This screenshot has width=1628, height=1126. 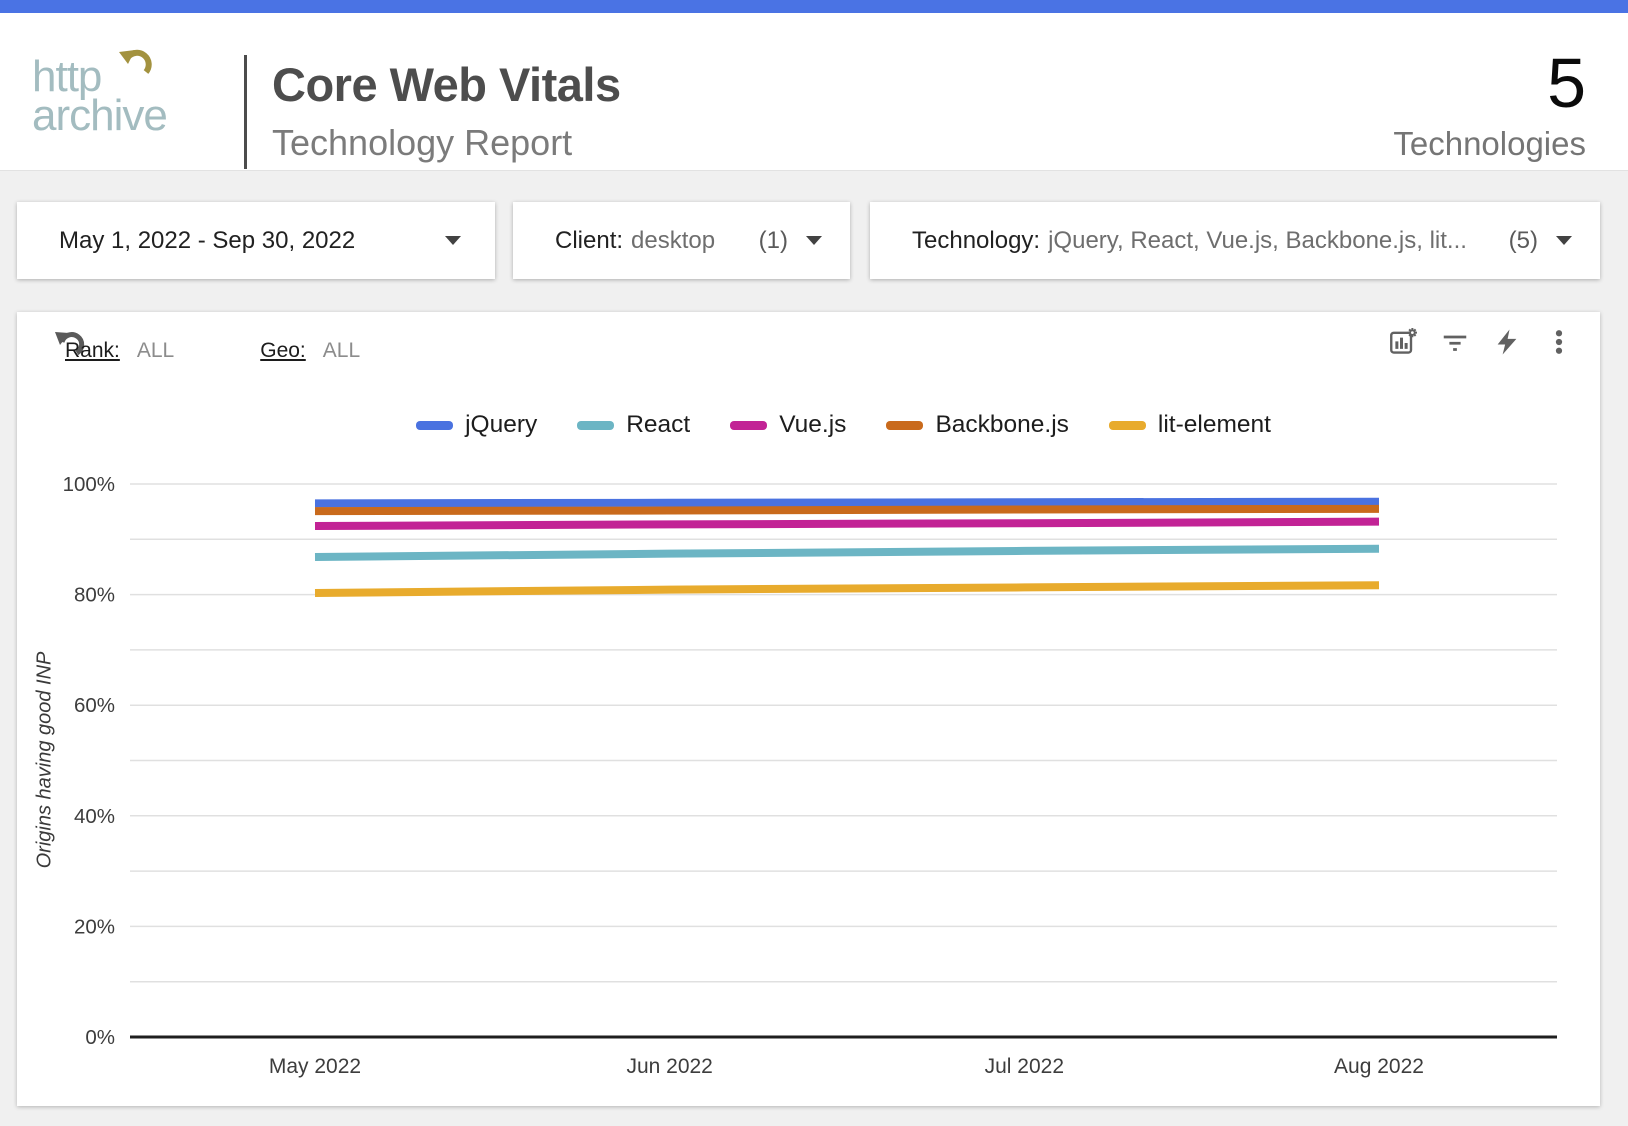 What do you see at coordinates (89, 484) in the screenshot?
I see `y-tick-label: 100%` at bounding box center [89, 484].